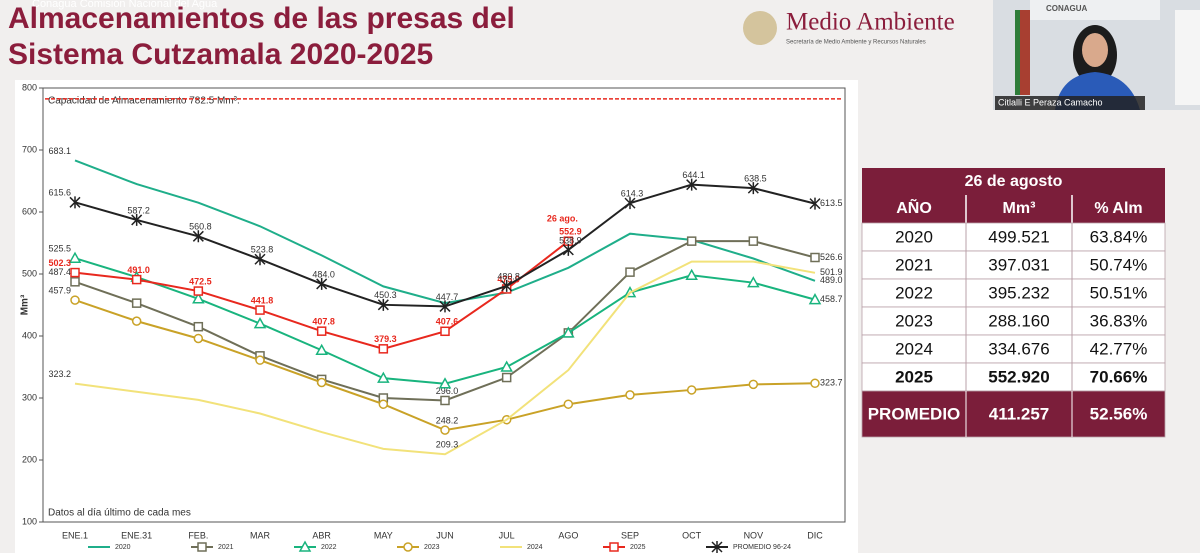 This screenshot has width=1200, height=553. I want to click on value-label: 457.9, so click(59, 290).